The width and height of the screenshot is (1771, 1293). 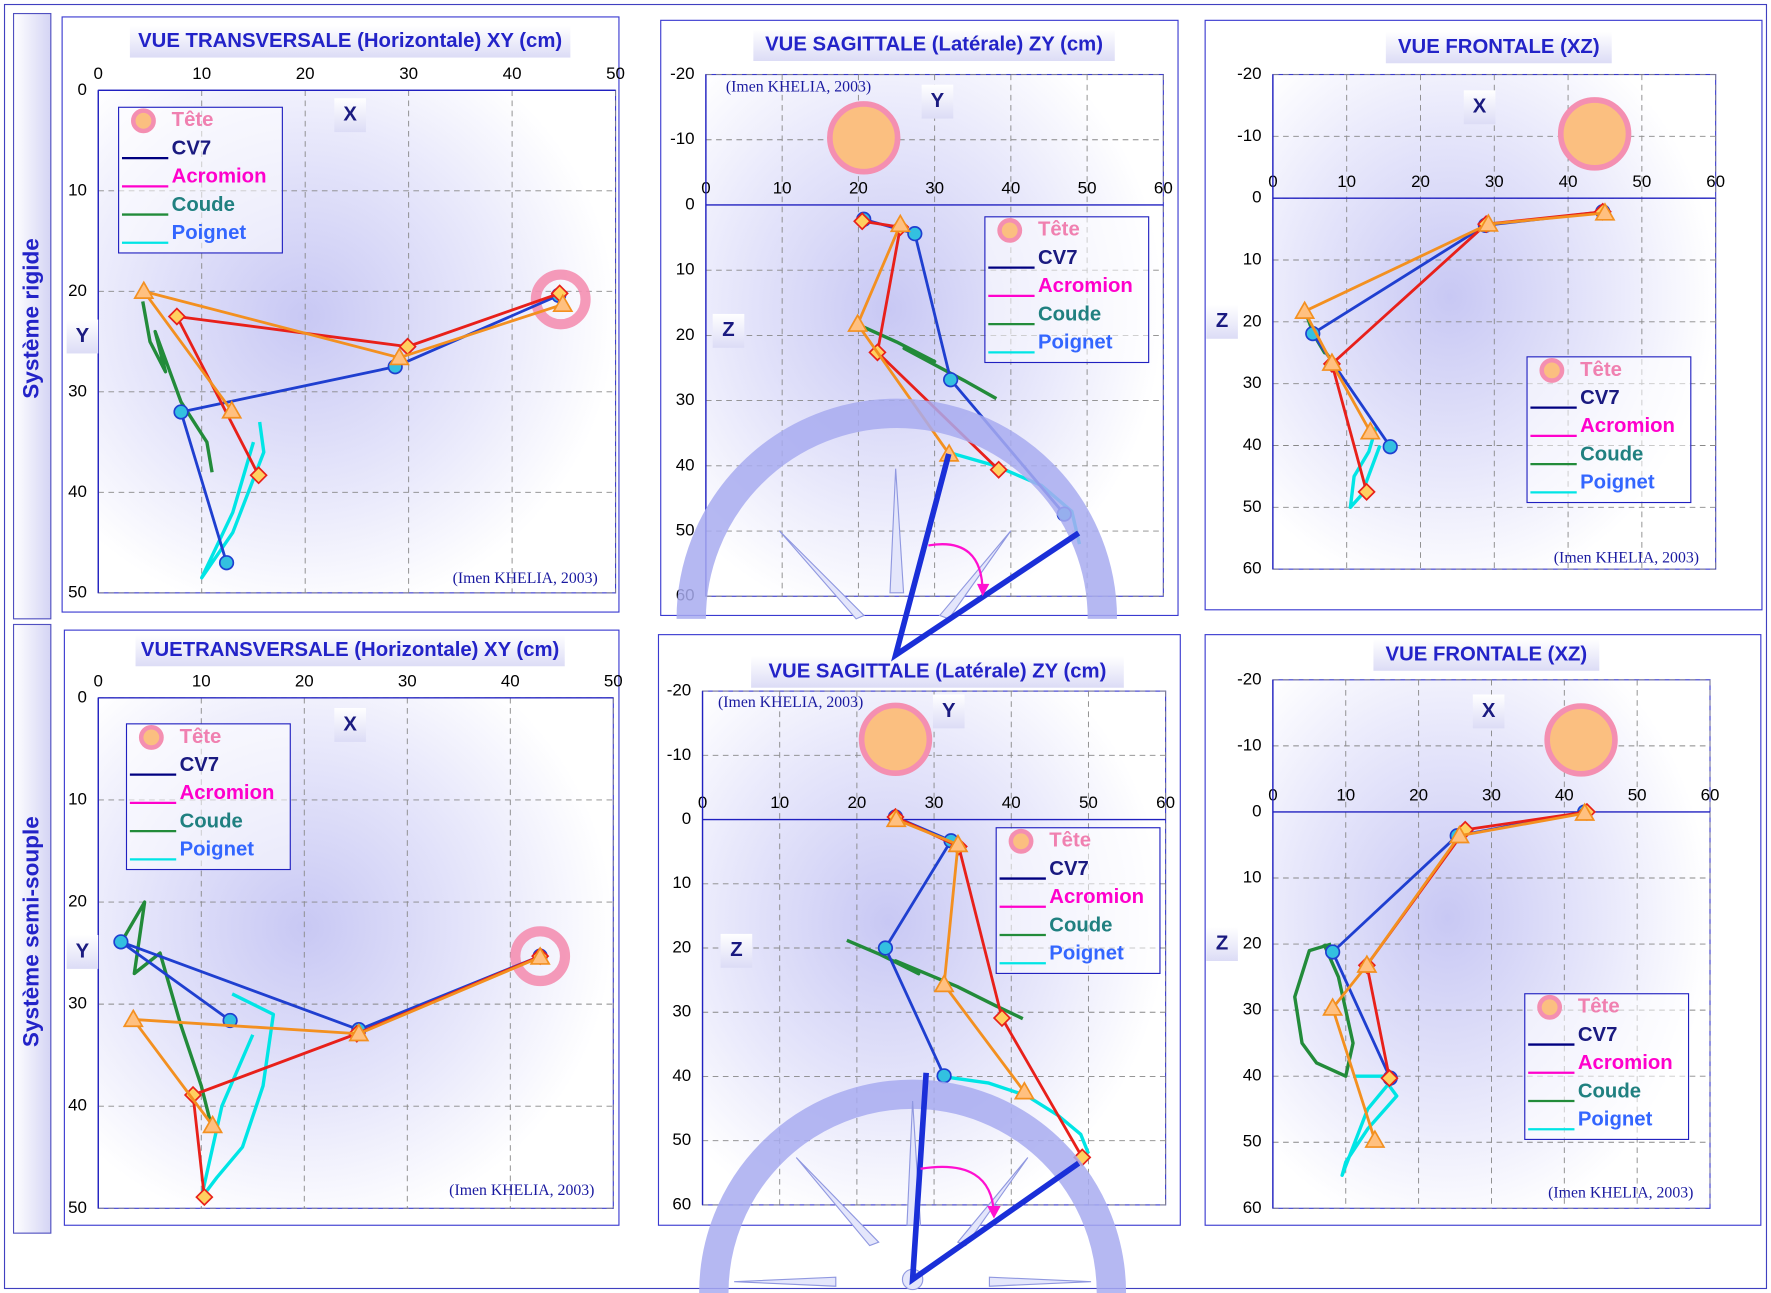 I want to click on x-tick-label: 0, so click(x=98, y=73).